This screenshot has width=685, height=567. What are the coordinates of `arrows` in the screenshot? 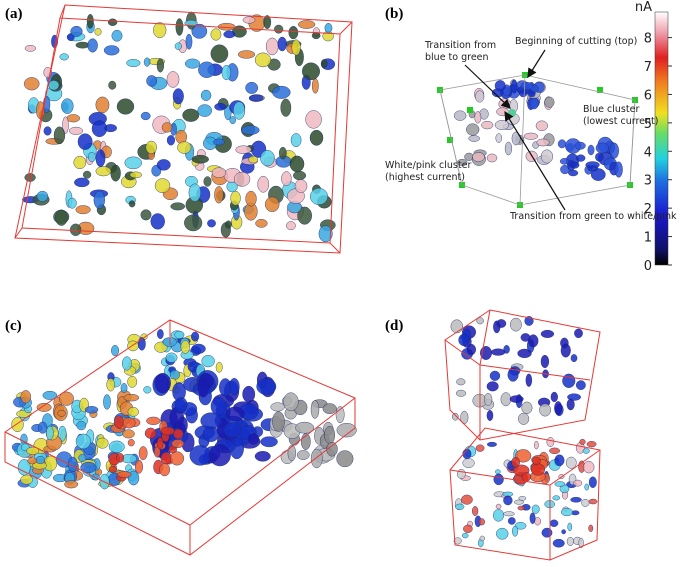 It's located at (515, 130).